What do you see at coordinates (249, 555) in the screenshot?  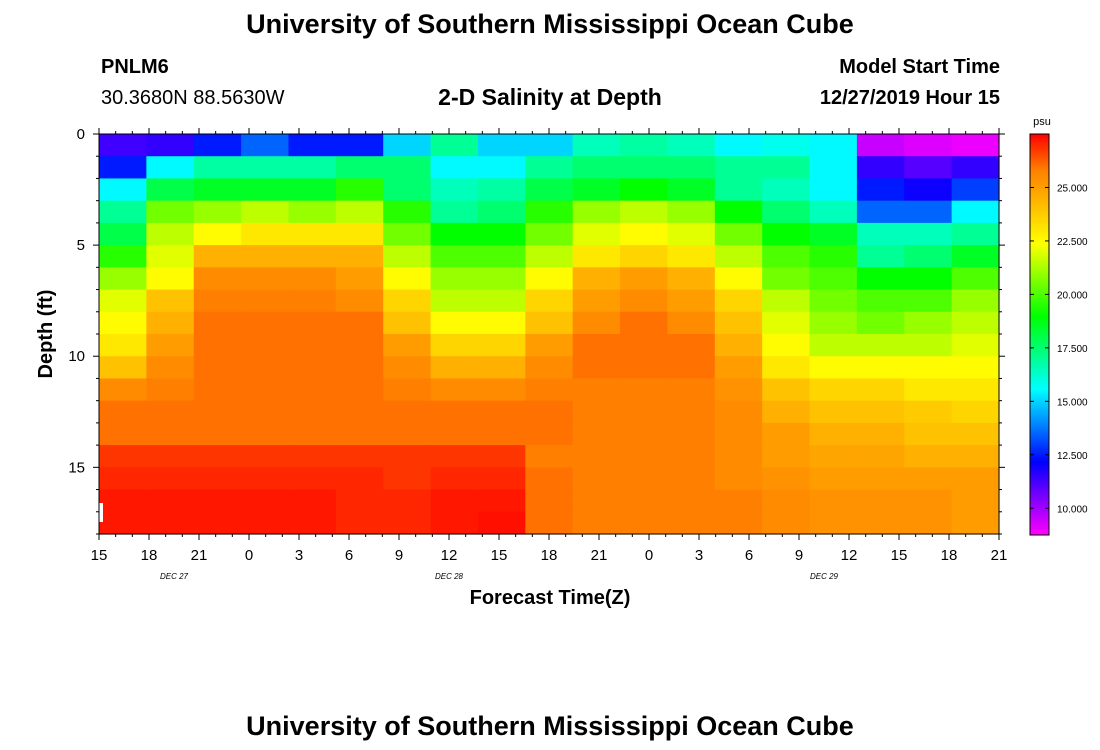 I see `x-tick-label: 0` at bounding box center [249, 555].